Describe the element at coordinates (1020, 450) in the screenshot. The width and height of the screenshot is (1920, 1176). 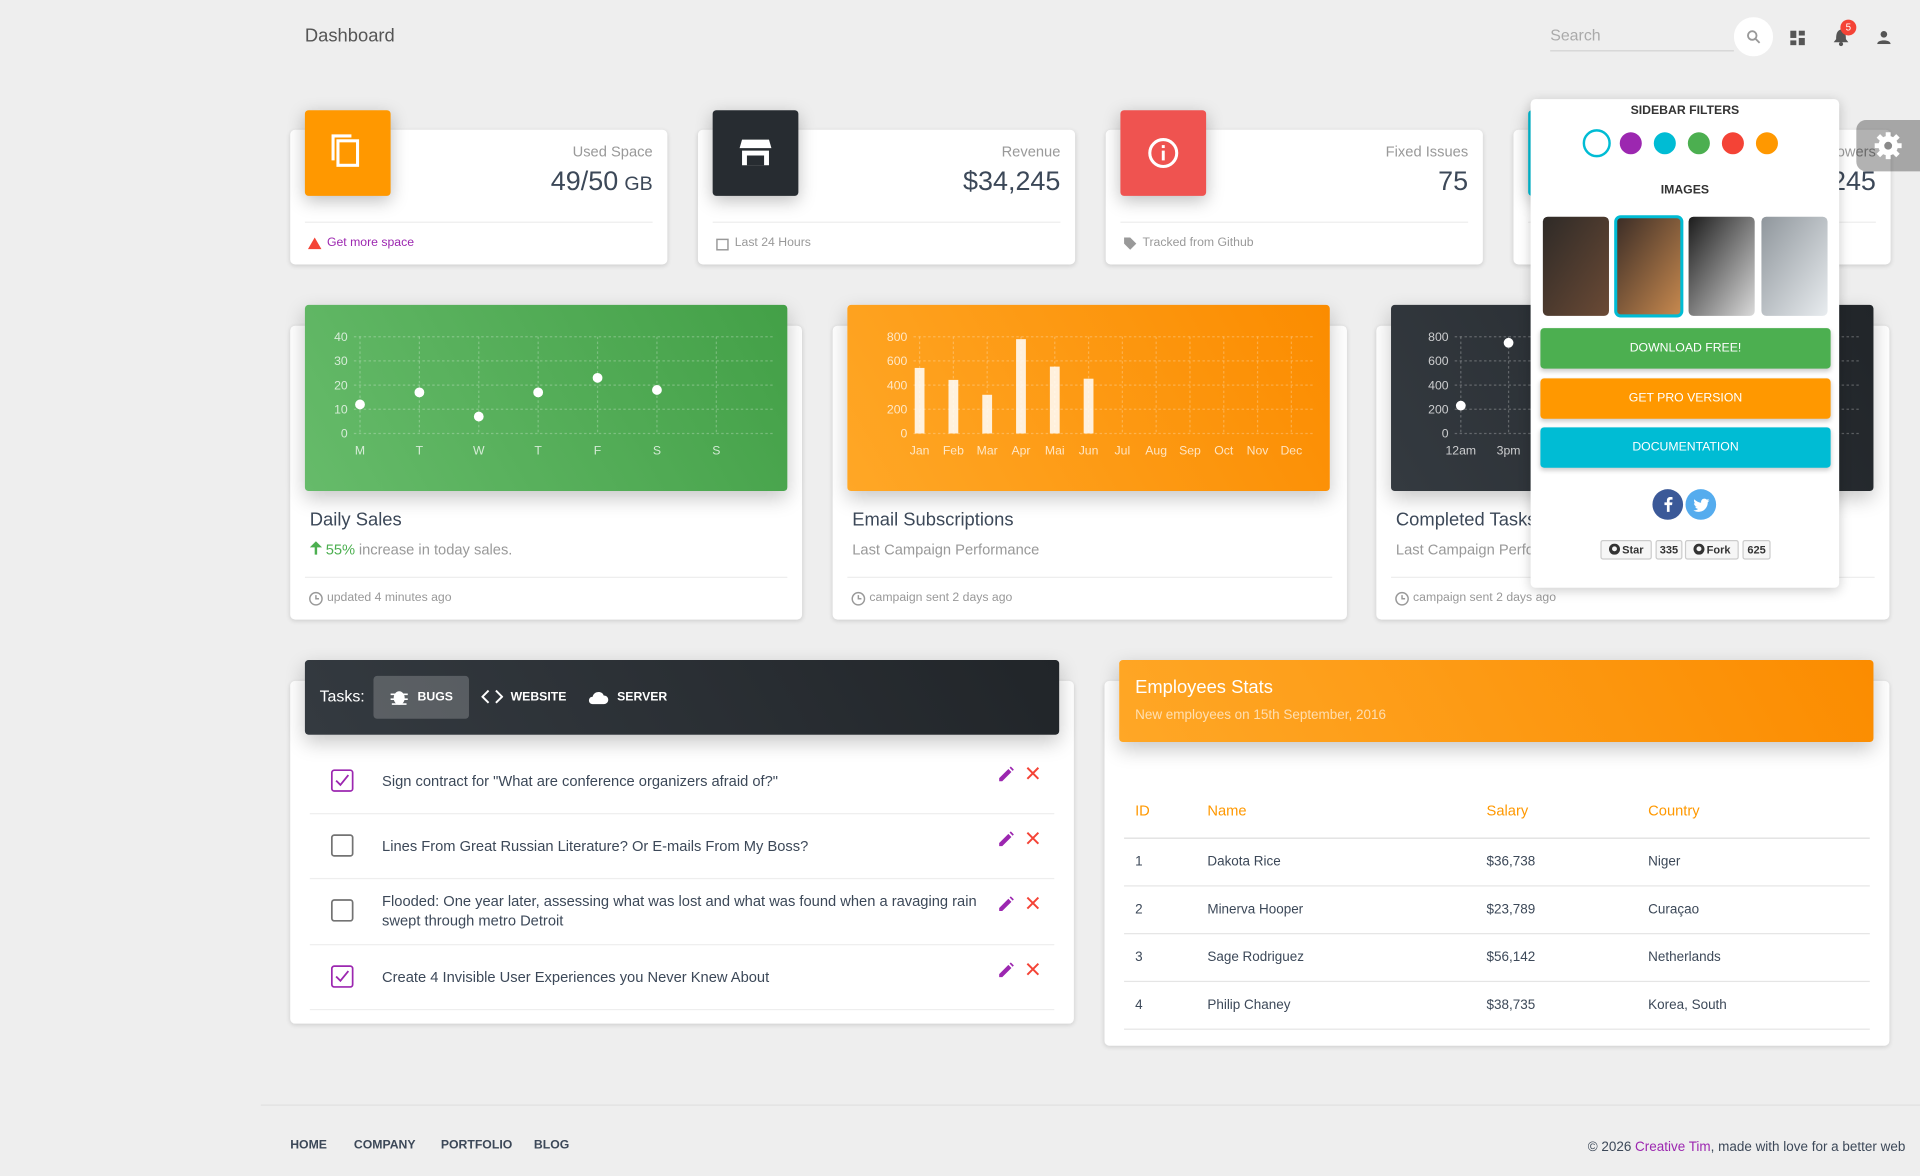
I see `x-tick-label: Apr` at that location.